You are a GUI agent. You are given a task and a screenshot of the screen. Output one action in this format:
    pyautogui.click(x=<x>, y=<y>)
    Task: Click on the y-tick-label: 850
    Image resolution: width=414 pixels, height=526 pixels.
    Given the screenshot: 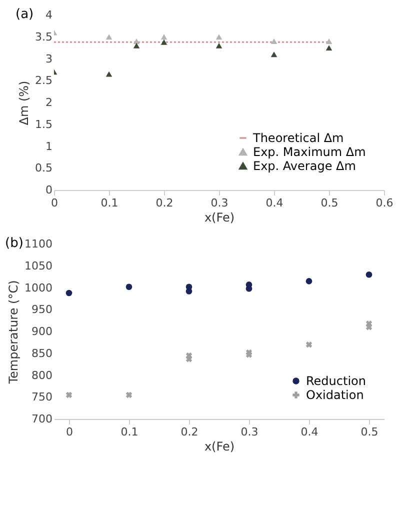 What is the action you would take?
    pyautogui.click(x=42, y=353)
    